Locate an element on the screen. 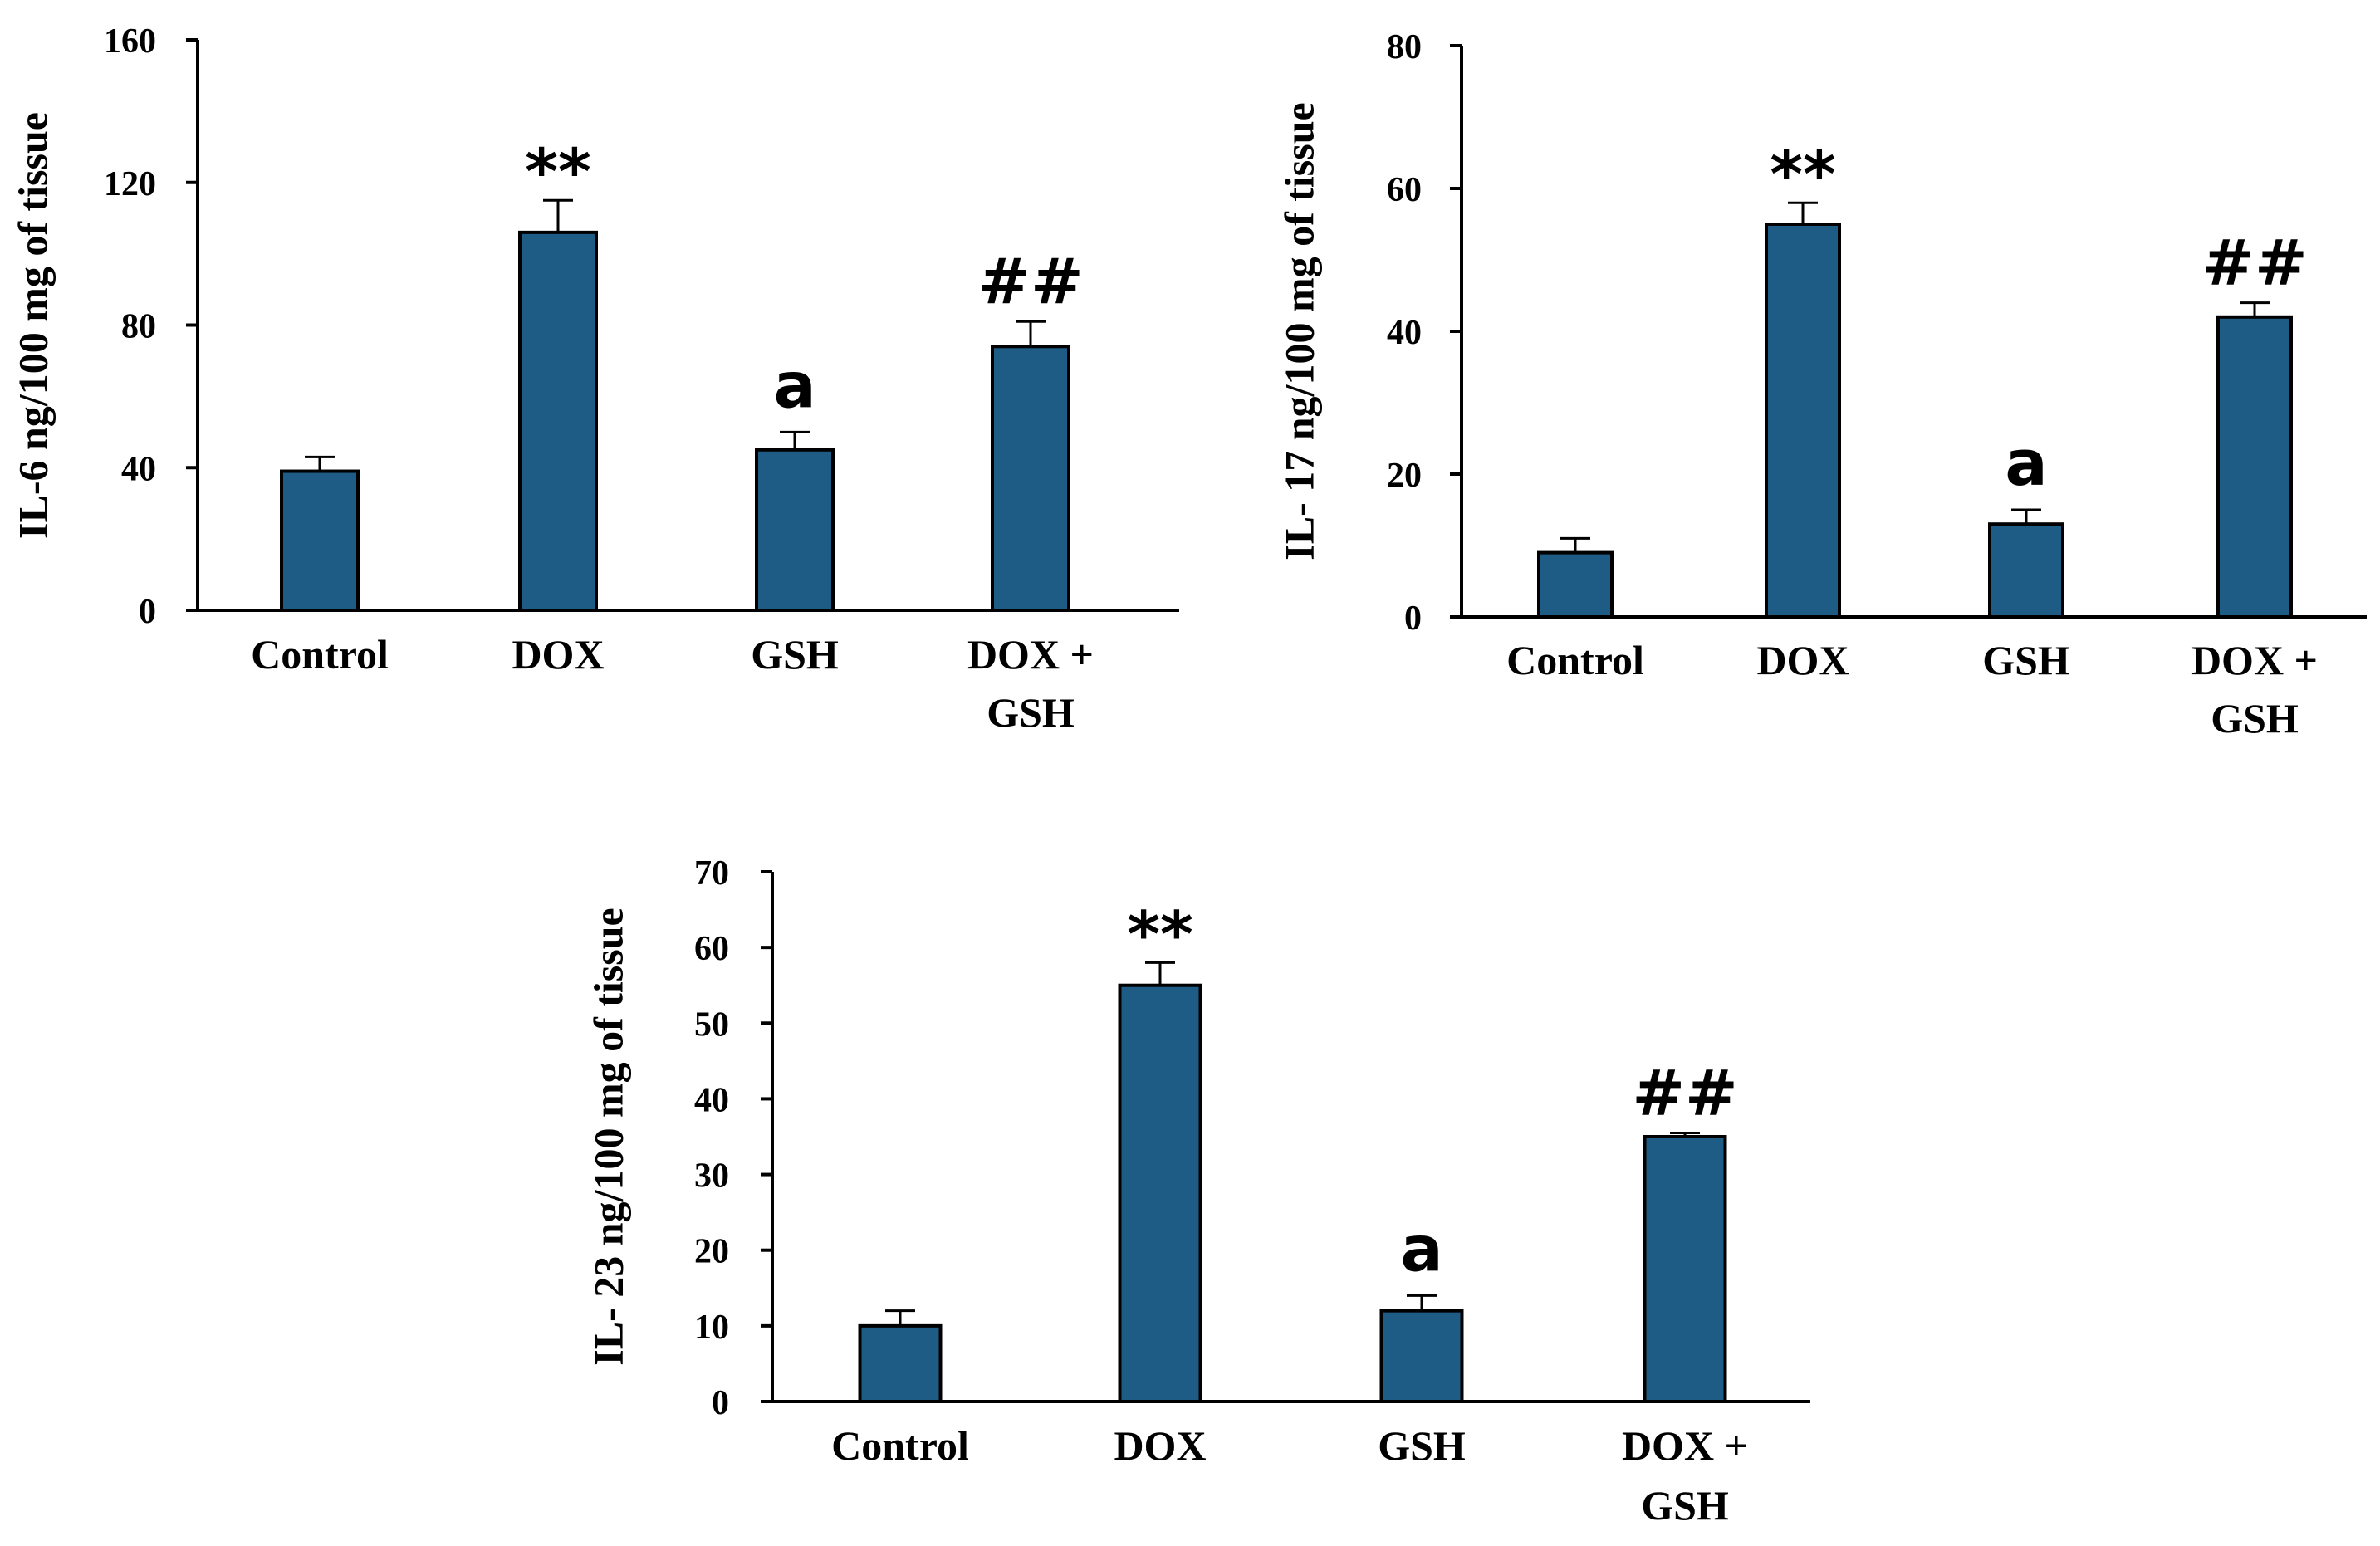 Image resolution: width=2380 pixels, height=1546 pixels. il23-y-tick-label: 10 is located at coordinates (711, 1328).